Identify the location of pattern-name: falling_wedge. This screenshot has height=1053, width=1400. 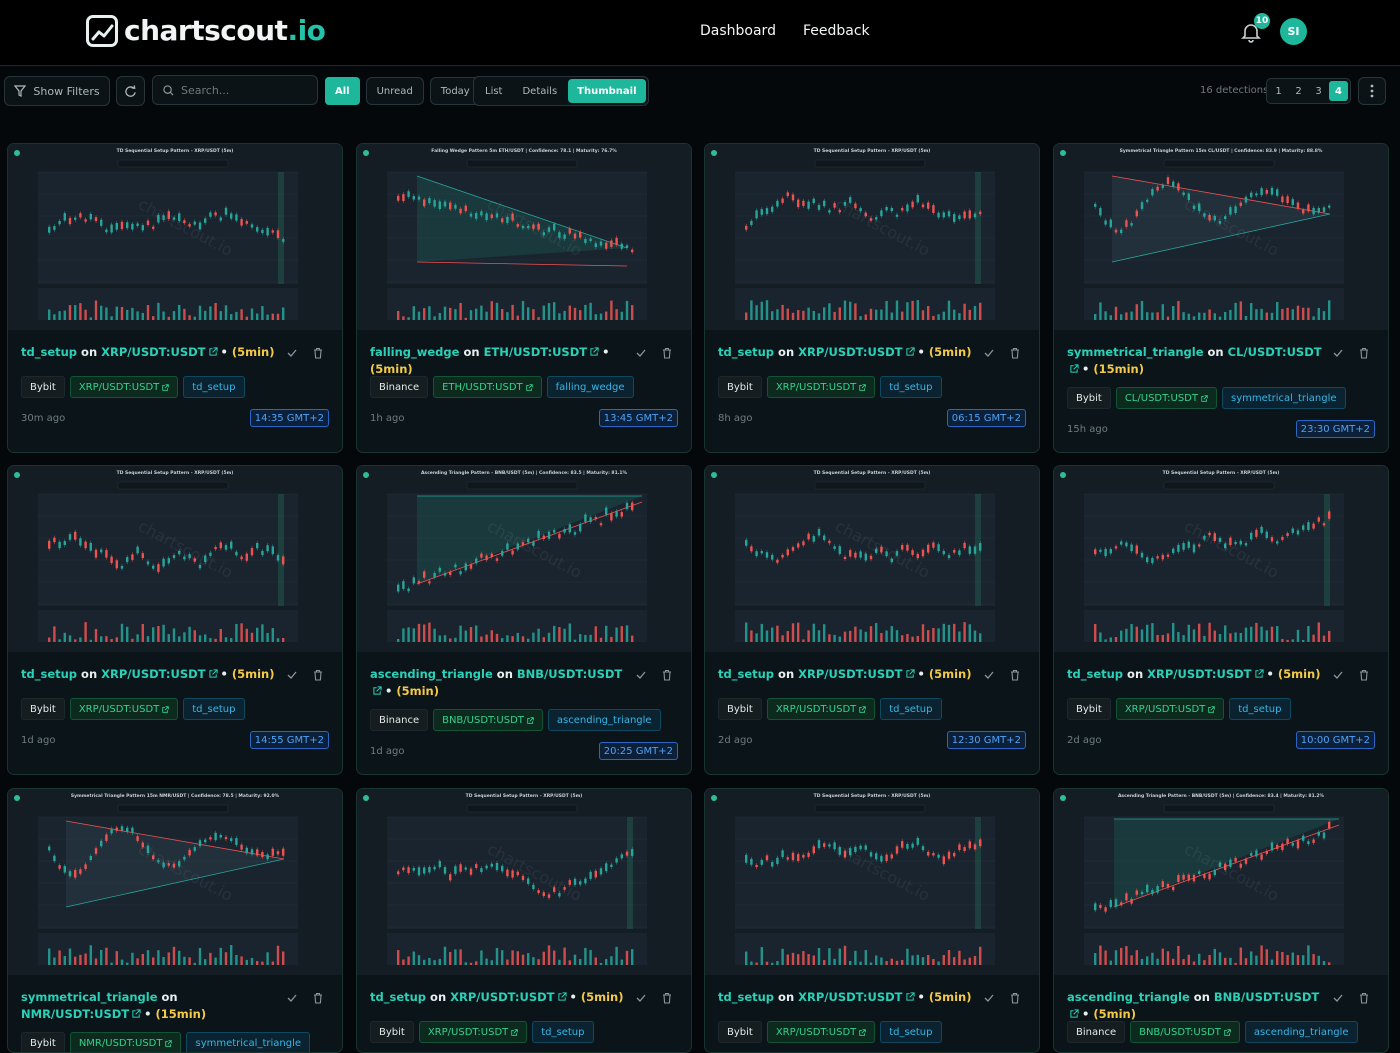
(415, 352).